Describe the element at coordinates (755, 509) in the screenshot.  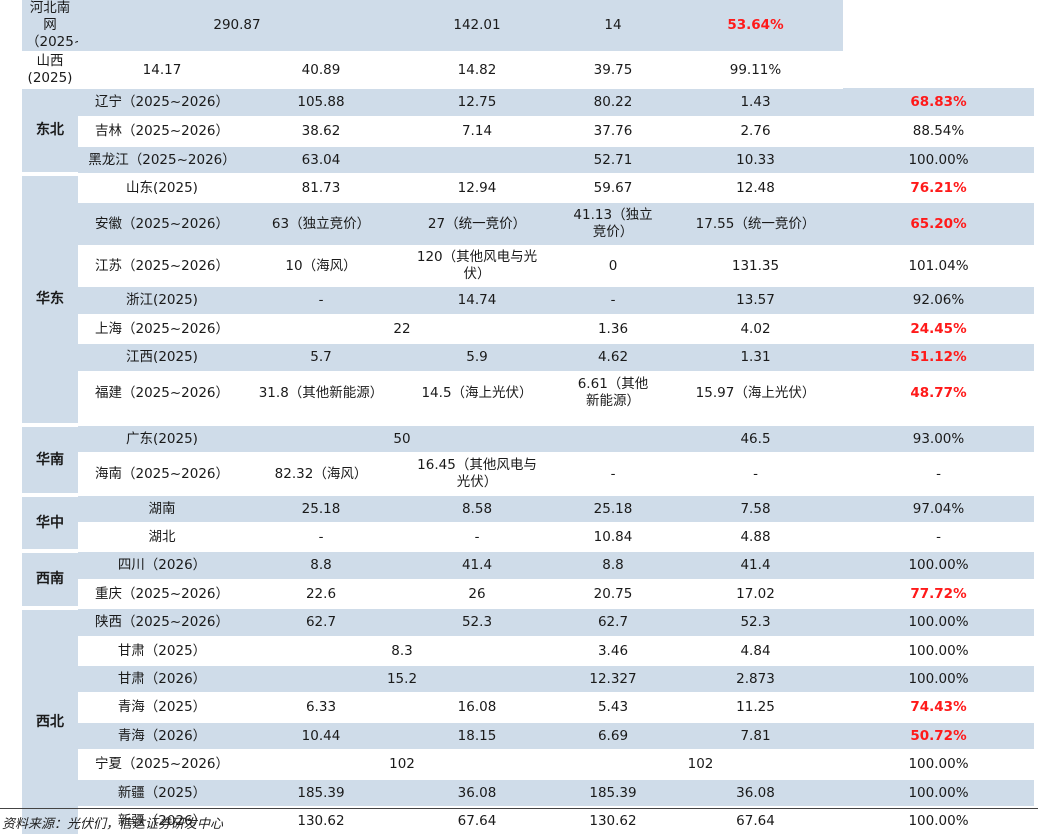
I see `value-cell: 7.58` at that location.